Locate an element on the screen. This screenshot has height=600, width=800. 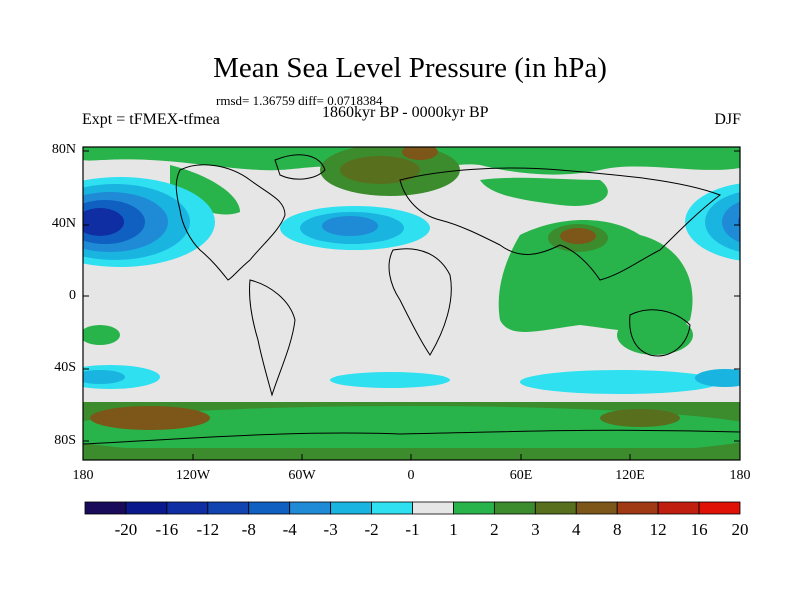
lat-label-80n: 80N is located at coordinates (63, 149).